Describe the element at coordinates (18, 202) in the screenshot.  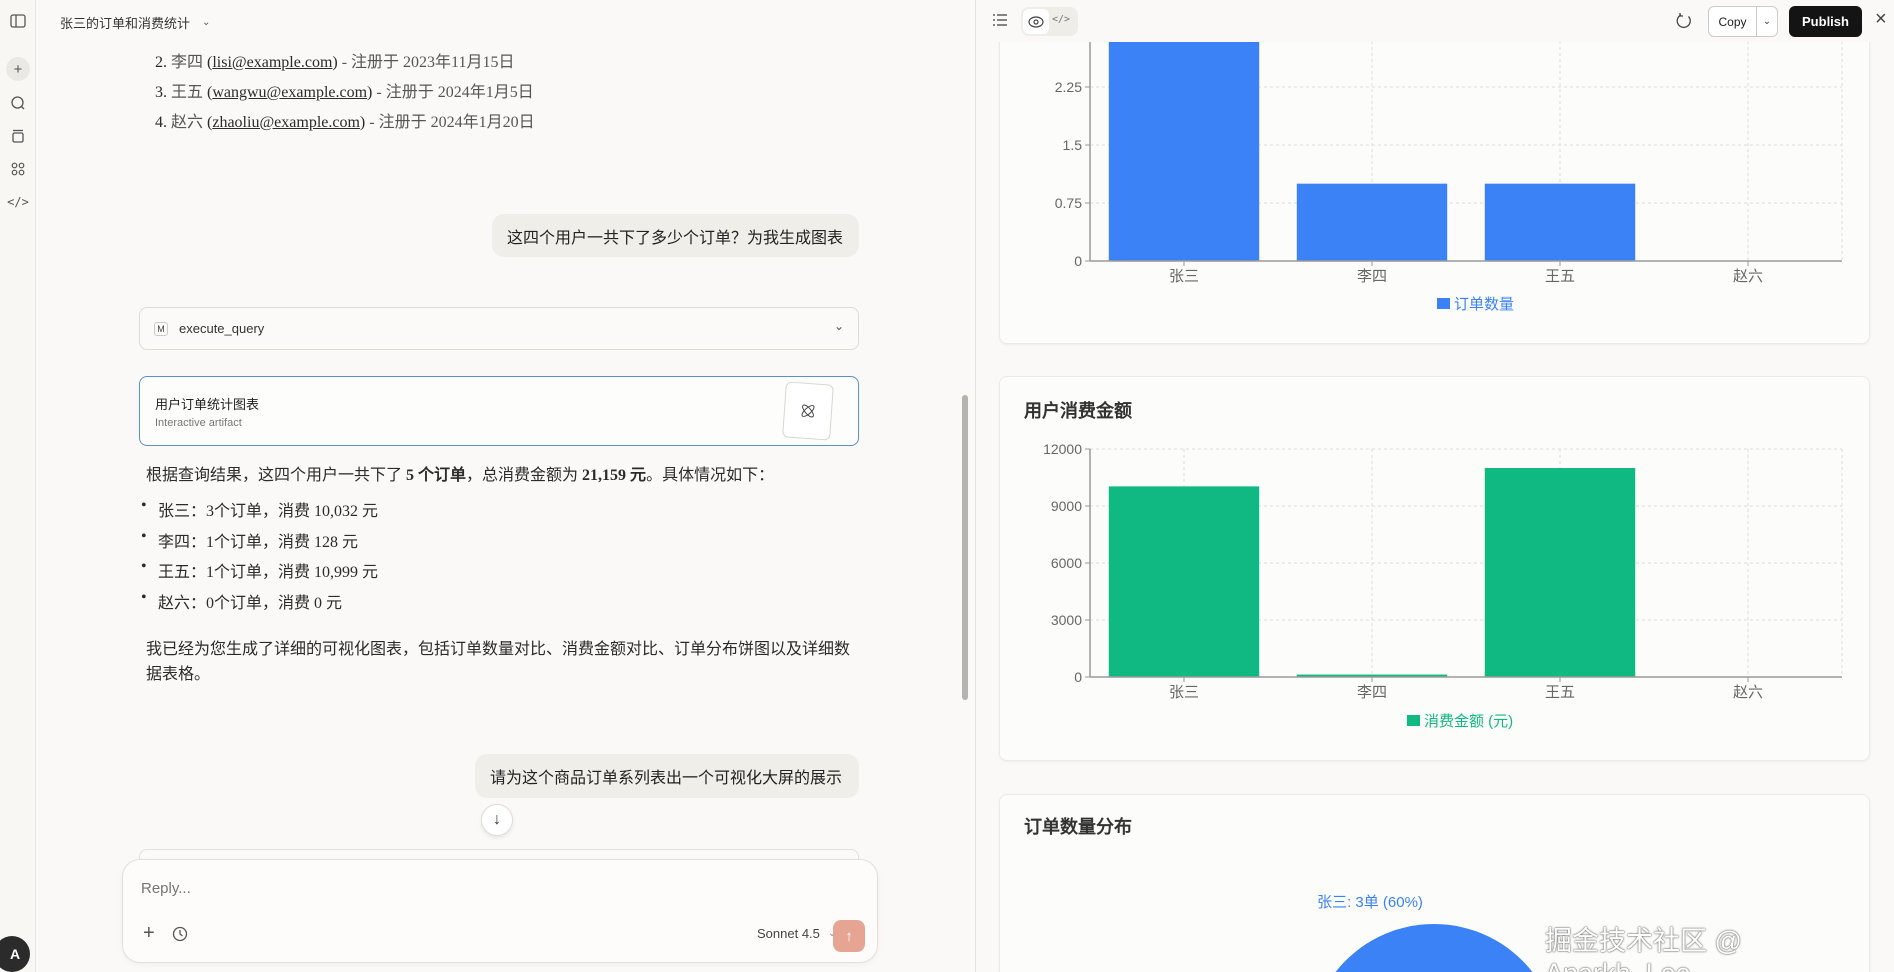
I see `code-icon: </>` at that location.